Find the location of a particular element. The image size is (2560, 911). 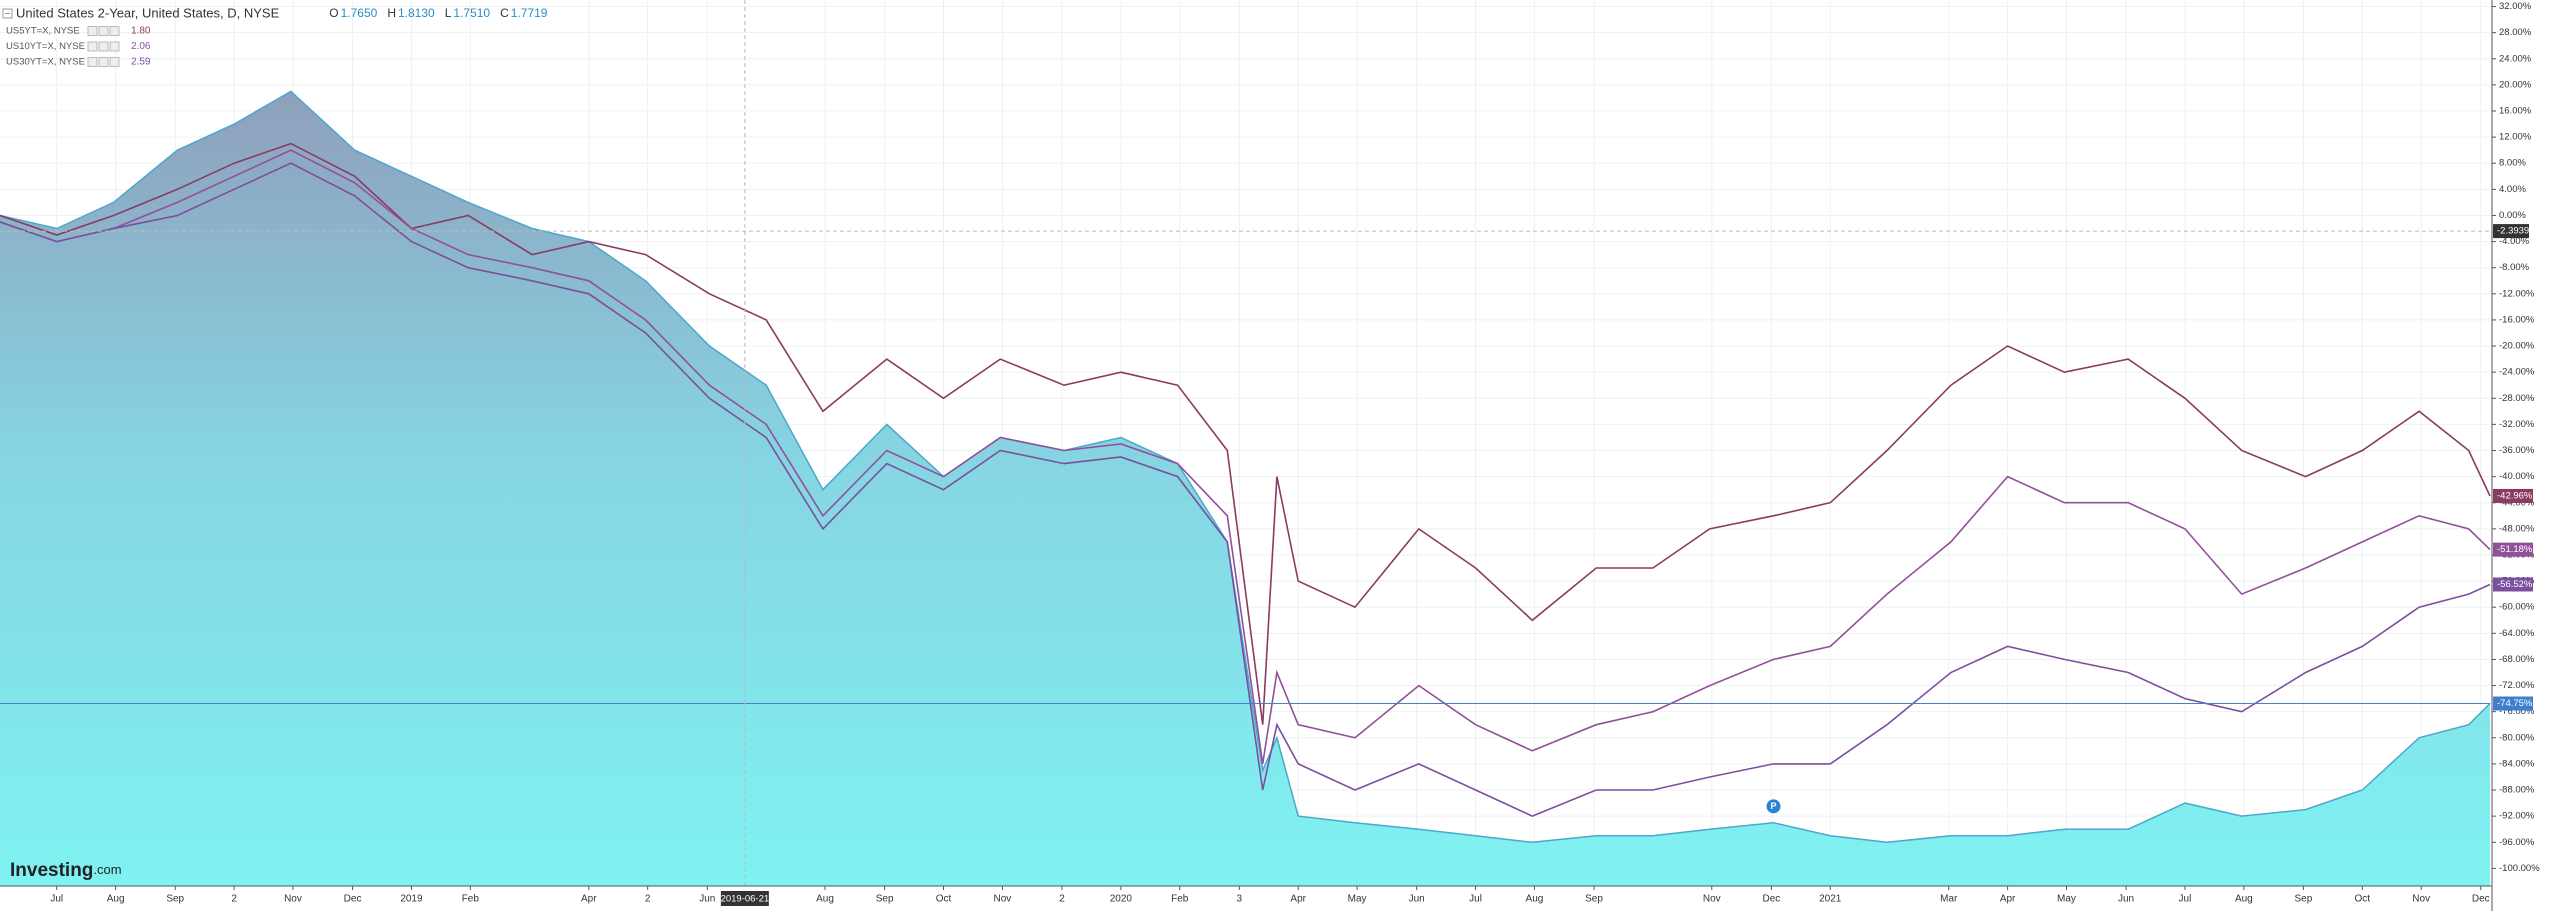

x-tick-label: Aug is located at coordinates (116, 899).